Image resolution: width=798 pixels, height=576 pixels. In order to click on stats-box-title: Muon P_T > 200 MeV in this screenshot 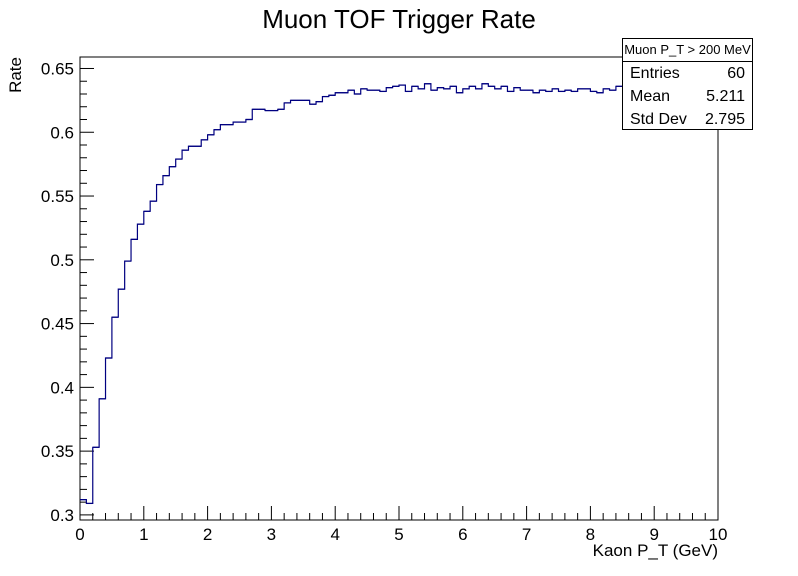, I will do `click(687, 50)`.